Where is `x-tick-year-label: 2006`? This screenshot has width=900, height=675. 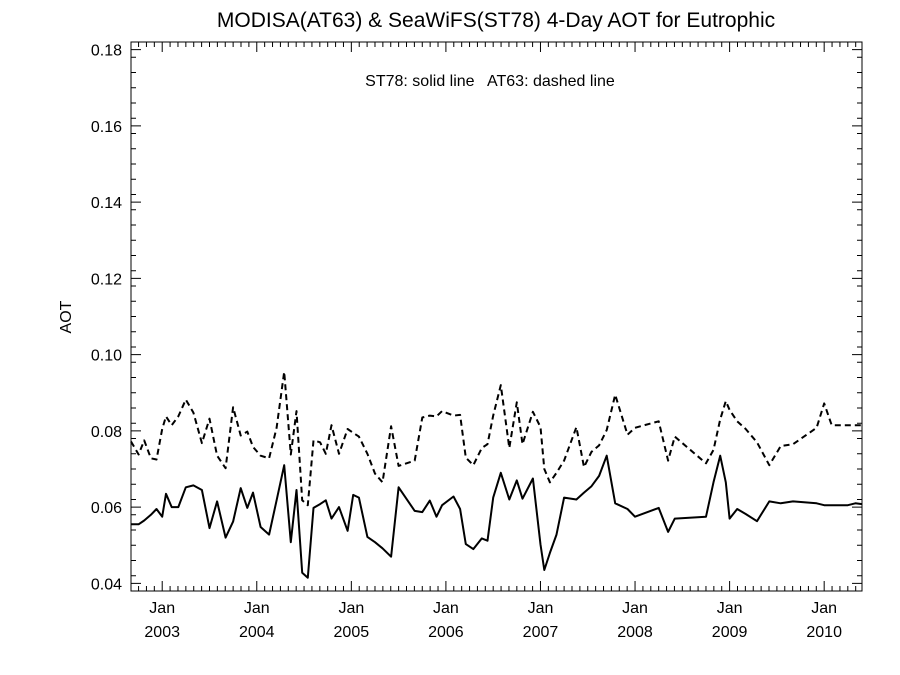 x-tick-year-label: 2006 is located at coordinates (446, 632).